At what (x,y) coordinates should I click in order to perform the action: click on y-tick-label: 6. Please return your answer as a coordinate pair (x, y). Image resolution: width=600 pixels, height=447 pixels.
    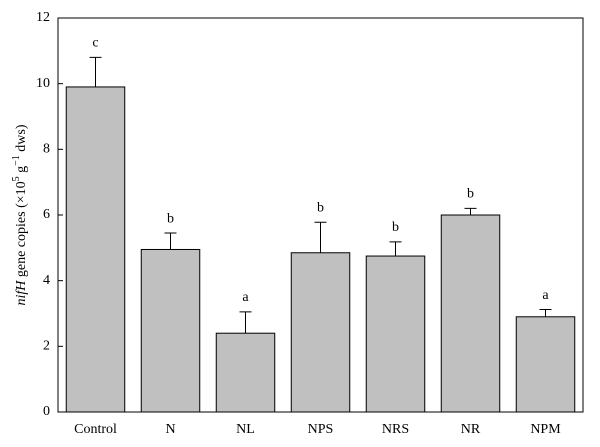
    Looking at the image, I should click on (46, 214).